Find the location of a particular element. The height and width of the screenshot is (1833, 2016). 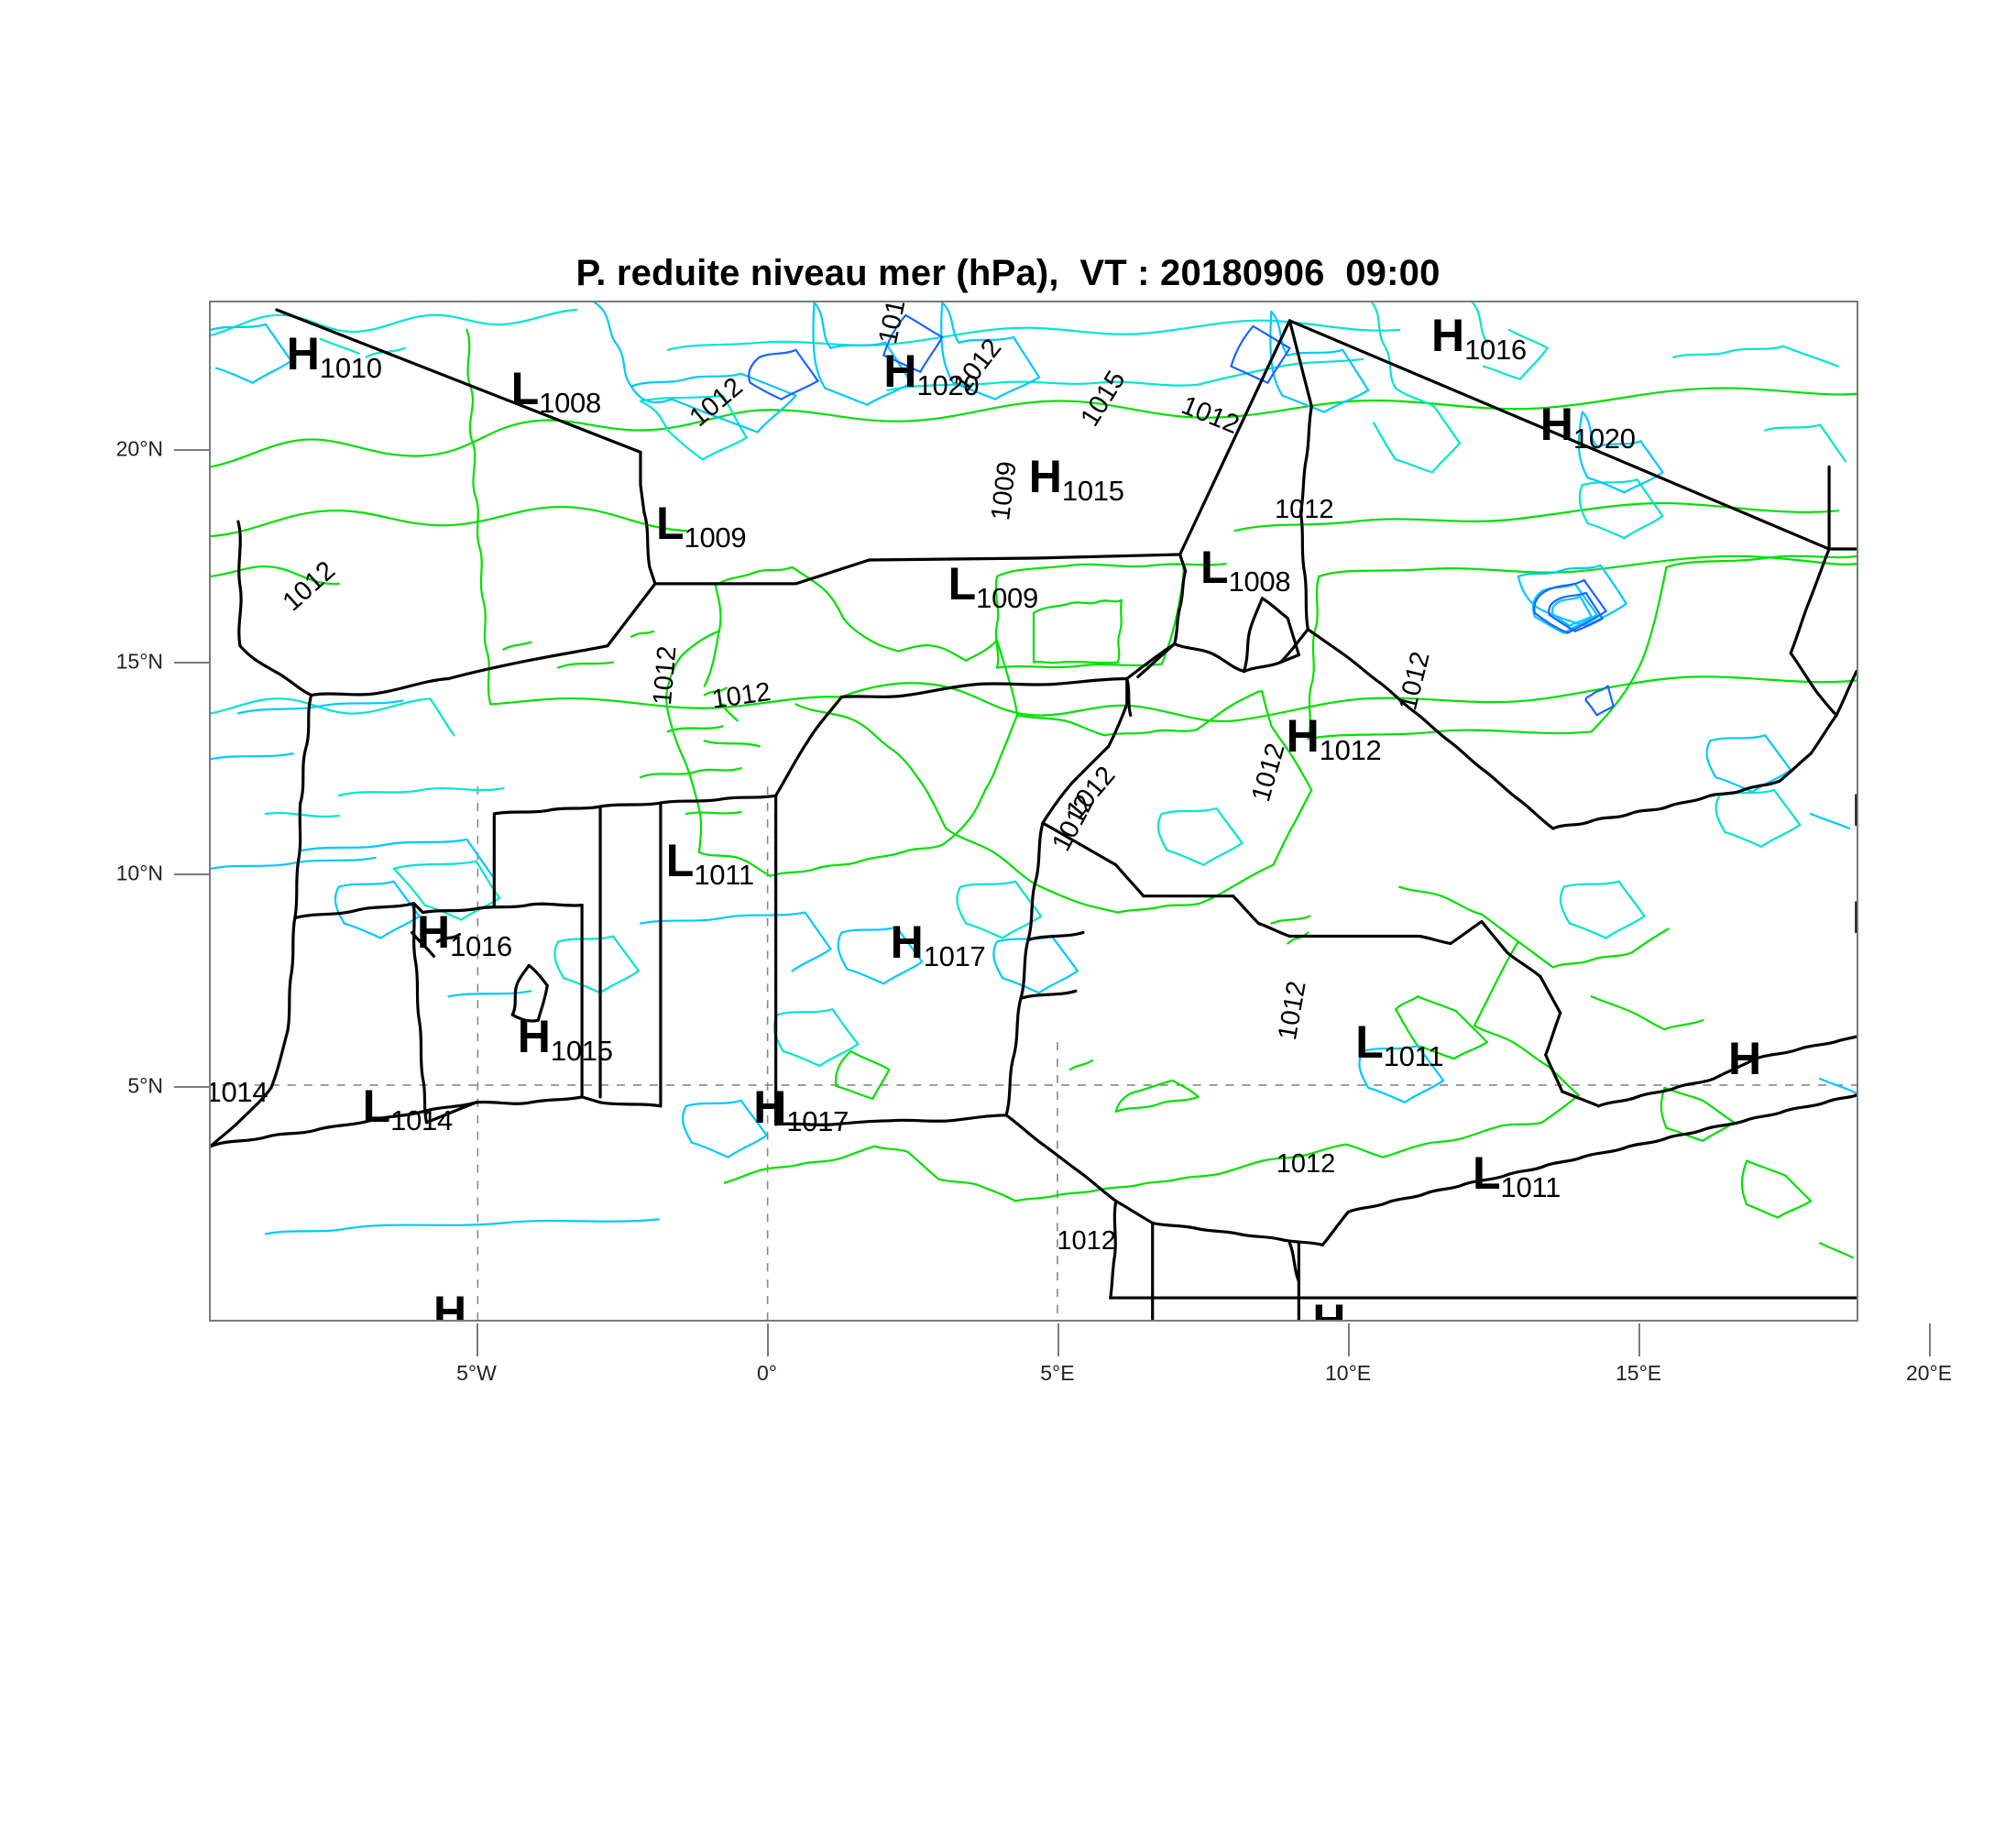

high-pressure-marker: H1012 is located at coordinates (1334, 736).